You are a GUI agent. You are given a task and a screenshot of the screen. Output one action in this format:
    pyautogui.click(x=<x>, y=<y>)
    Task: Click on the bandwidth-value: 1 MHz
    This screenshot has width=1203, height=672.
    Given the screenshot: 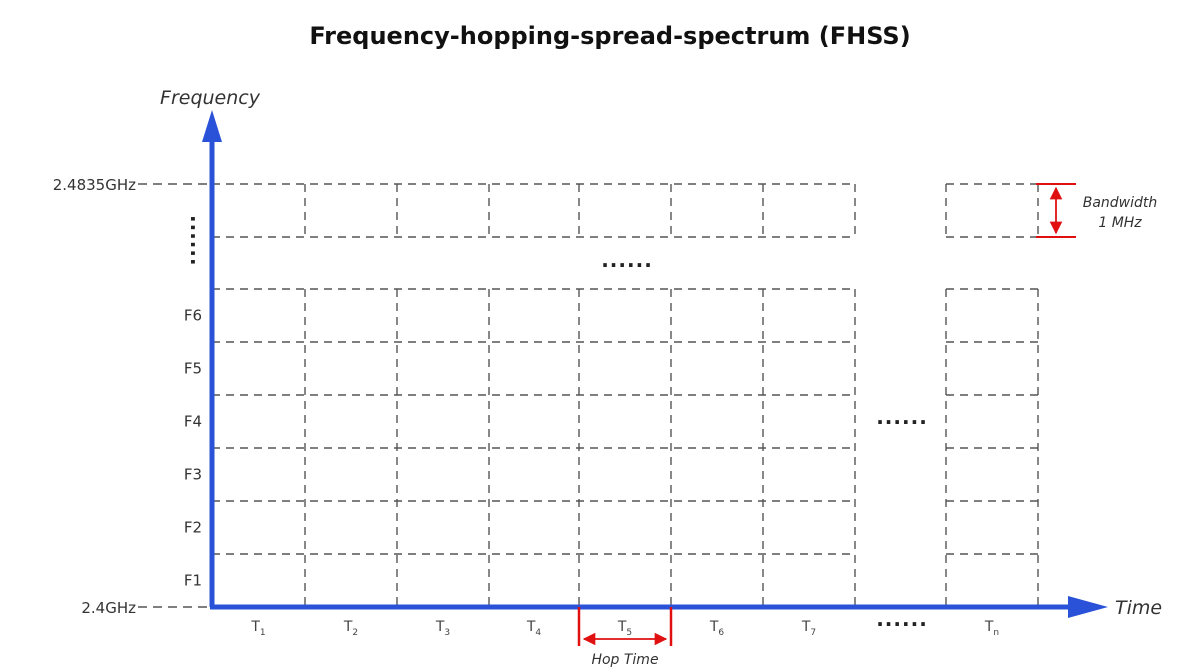 What is the action you would take?
    pyautogui.click(x=1120, y=223)
    